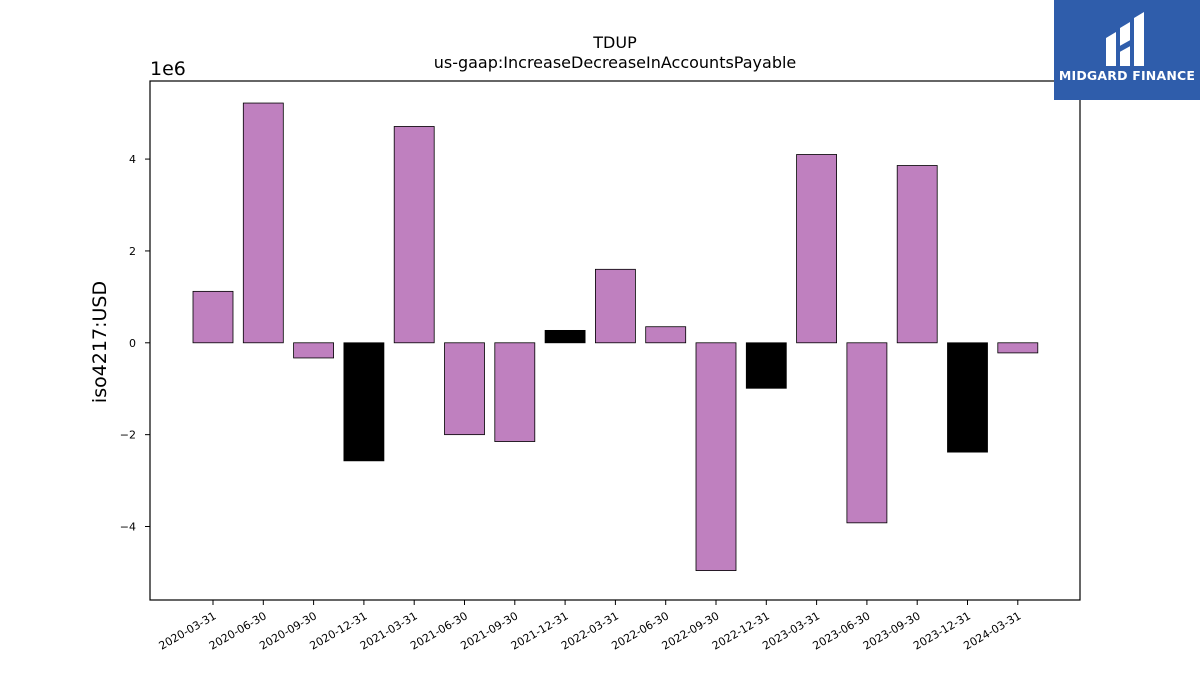  What do you see at coordinates (132, 343) in the screenshot?
I see `y-tick-label: 0` at bounding box center [132, 343].